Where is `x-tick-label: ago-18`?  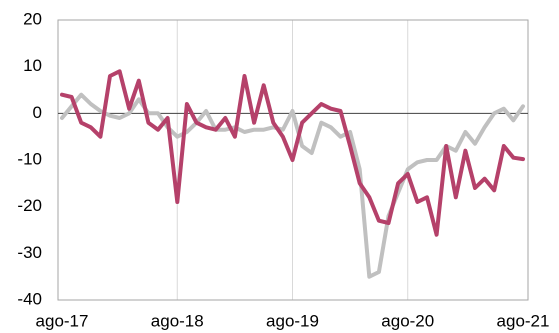 x-tick-label: ago-18 is located at coordinates (177, 320).